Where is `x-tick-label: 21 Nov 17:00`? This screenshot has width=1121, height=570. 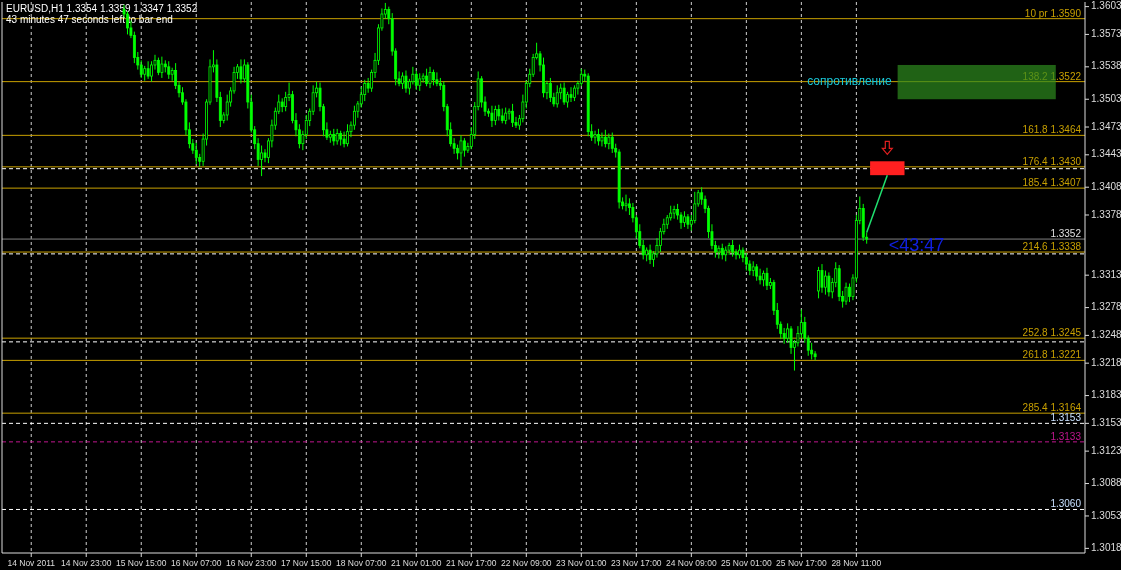 x-tick-label: 21 Nov 17:00 is located at coordinates (471, 563).